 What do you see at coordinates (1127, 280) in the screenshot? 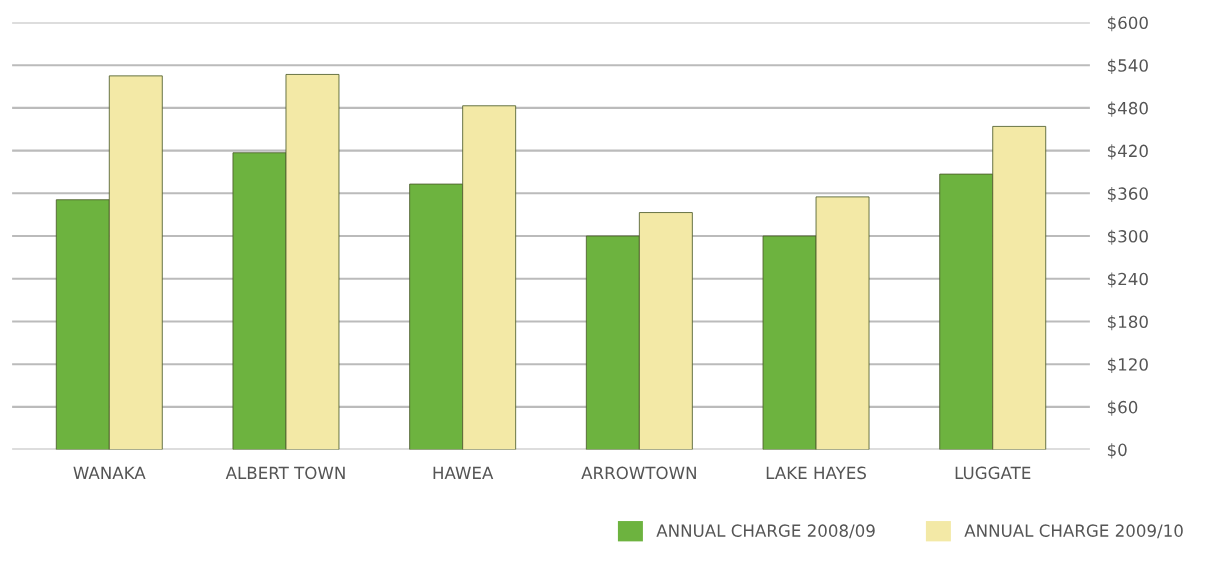
I see `y-tick-label: $240` at bounding box center [1127, 280].